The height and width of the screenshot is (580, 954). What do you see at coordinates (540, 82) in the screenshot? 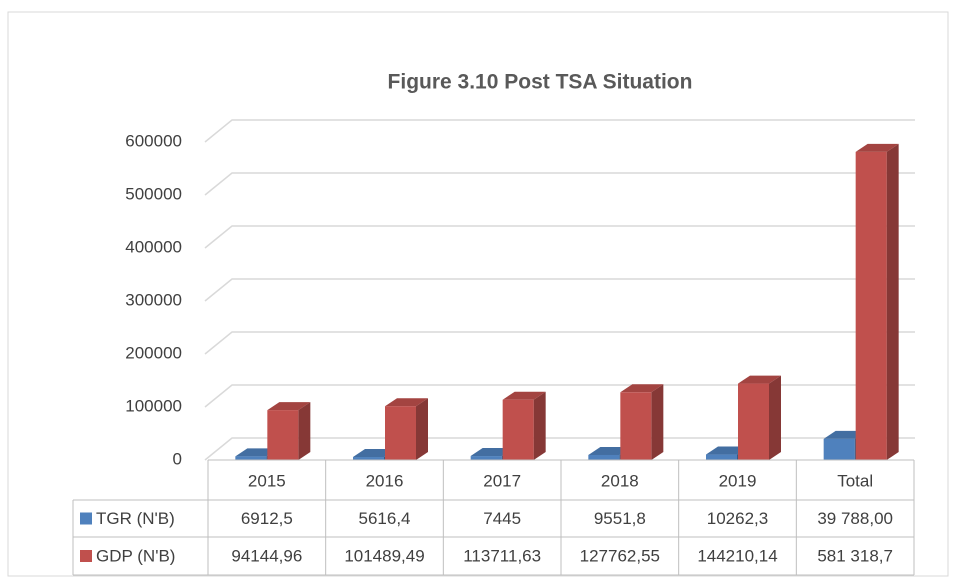
I see `chart-title: Figure 3.10 Post TSA Situation` at bounding box center [540, 82].